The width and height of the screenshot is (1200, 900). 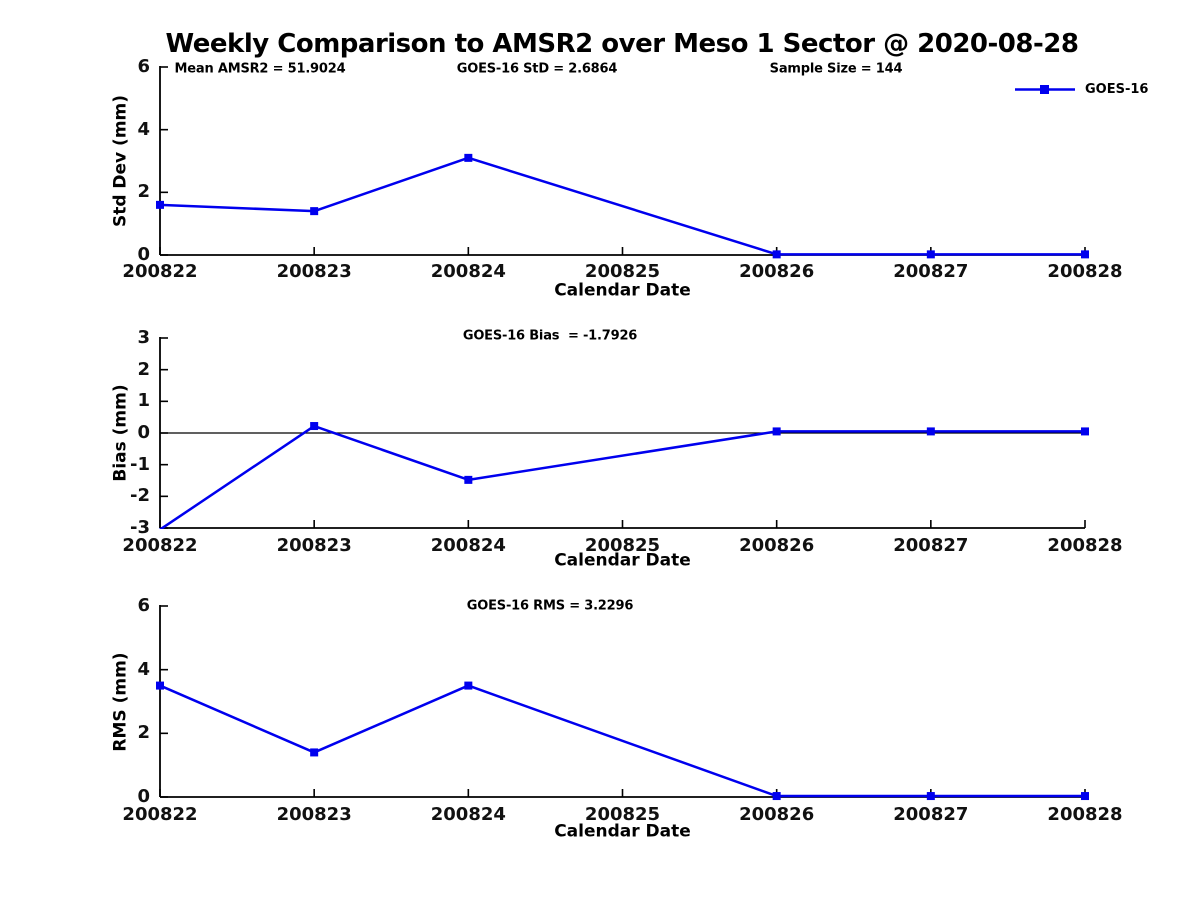 What do you see at coordinates (836, 69) in the screenshot?
I see `annotation-std-dev-2: Sample Size = 144` at bounding box center [836, 69].